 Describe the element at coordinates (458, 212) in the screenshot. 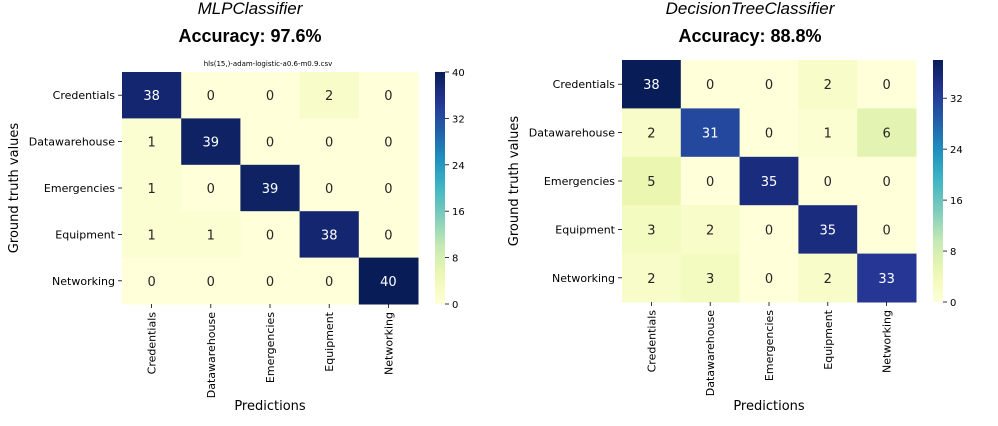

I see `colorbar-tick-label: 16` at that location.